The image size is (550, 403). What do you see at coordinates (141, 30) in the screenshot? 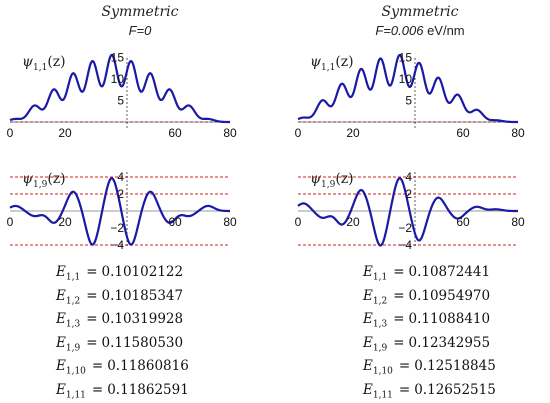
I see `left-field-label: F=0` at bounding box center [141, 30].